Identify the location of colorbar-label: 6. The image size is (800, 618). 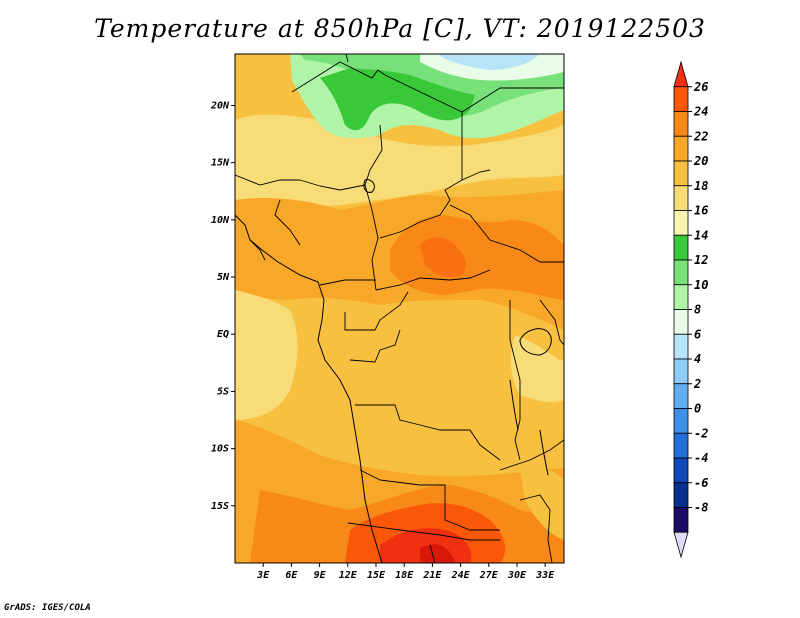
(697, 334).